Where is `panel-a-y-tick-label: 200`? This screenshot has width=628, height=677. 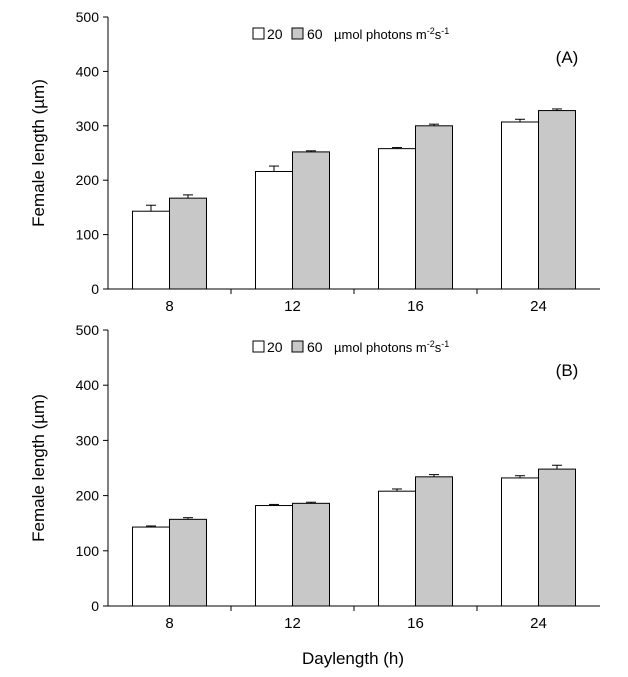
panel-a-y-tick-label: 200 is located at coordinates (88, 180).